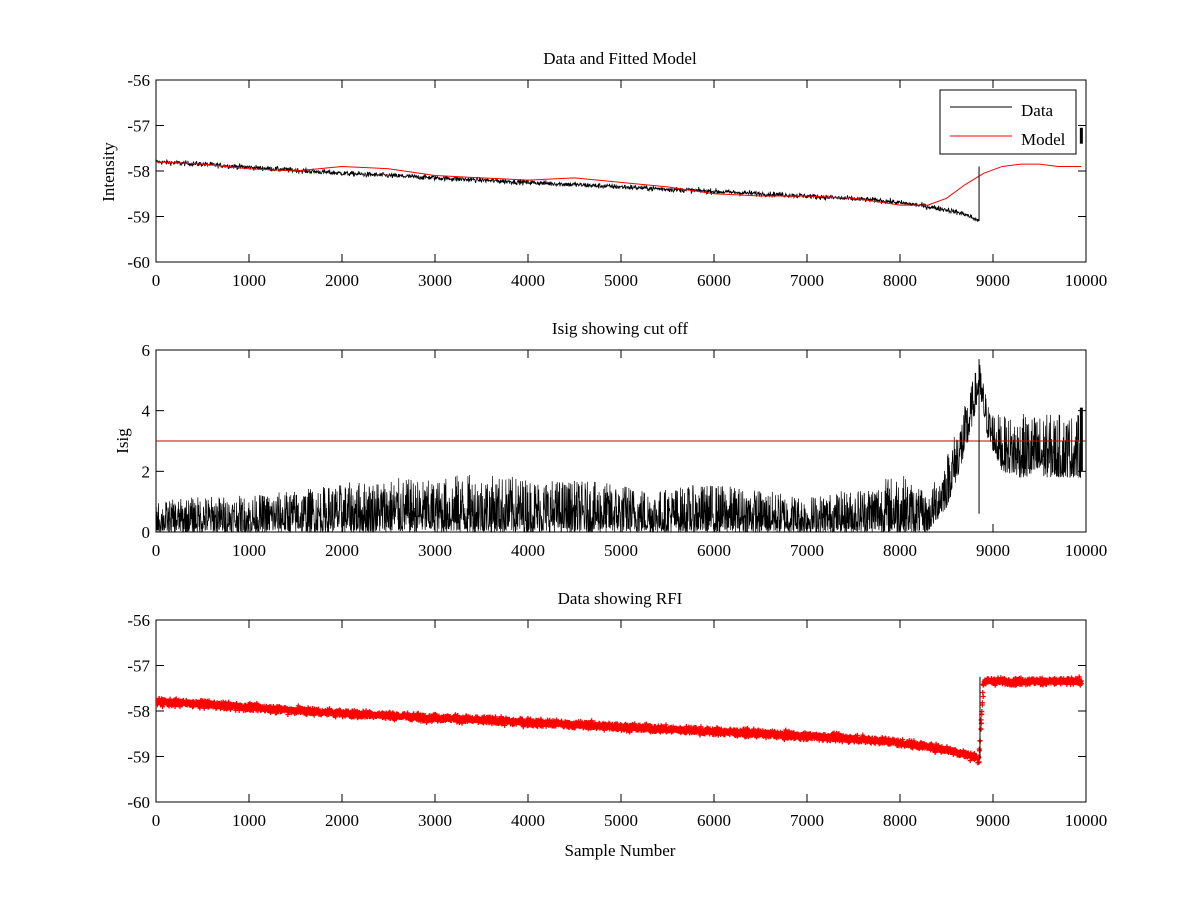 This screenshot has width=1200, height=900. I want to click on series-line-isig, so click(619, 448).